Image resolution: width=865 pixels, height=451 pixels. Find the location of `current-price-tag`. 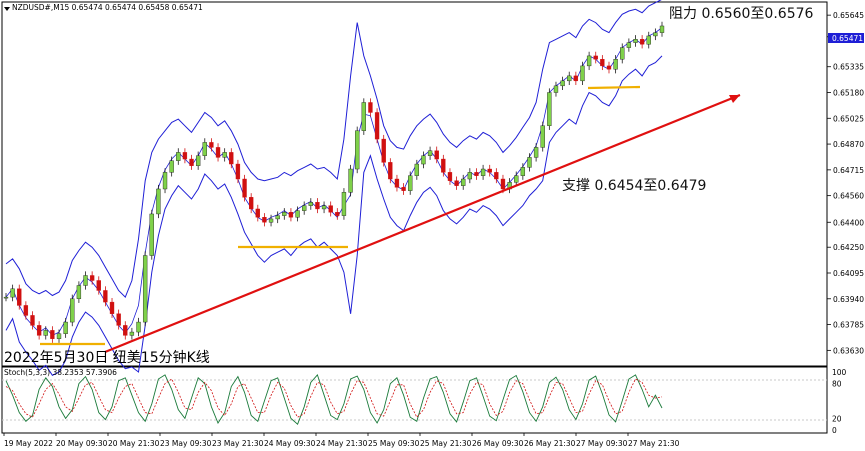

current-price-tag is located at coordinates (846, 38).